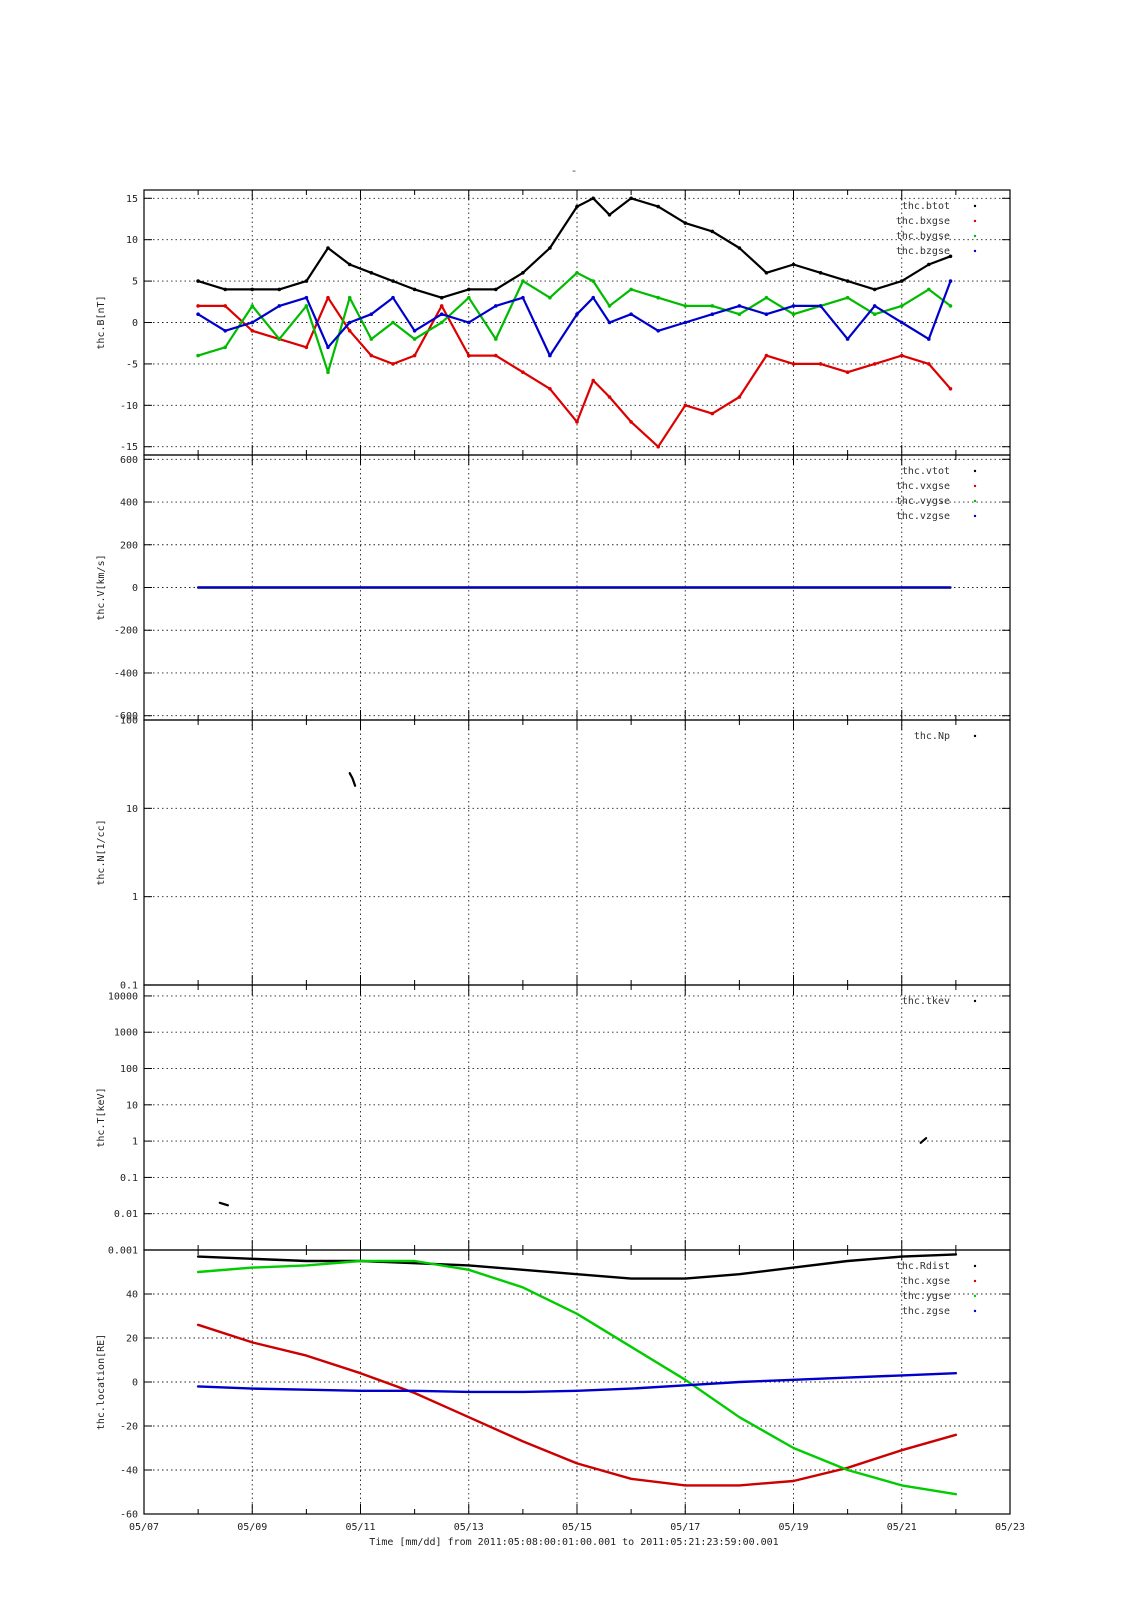 The height and width of the screenshot is (1600, 1131). Describe the element at coordinates (902, 1527) in the screenshot. I see `x-tick-label: 05/21` at that location.